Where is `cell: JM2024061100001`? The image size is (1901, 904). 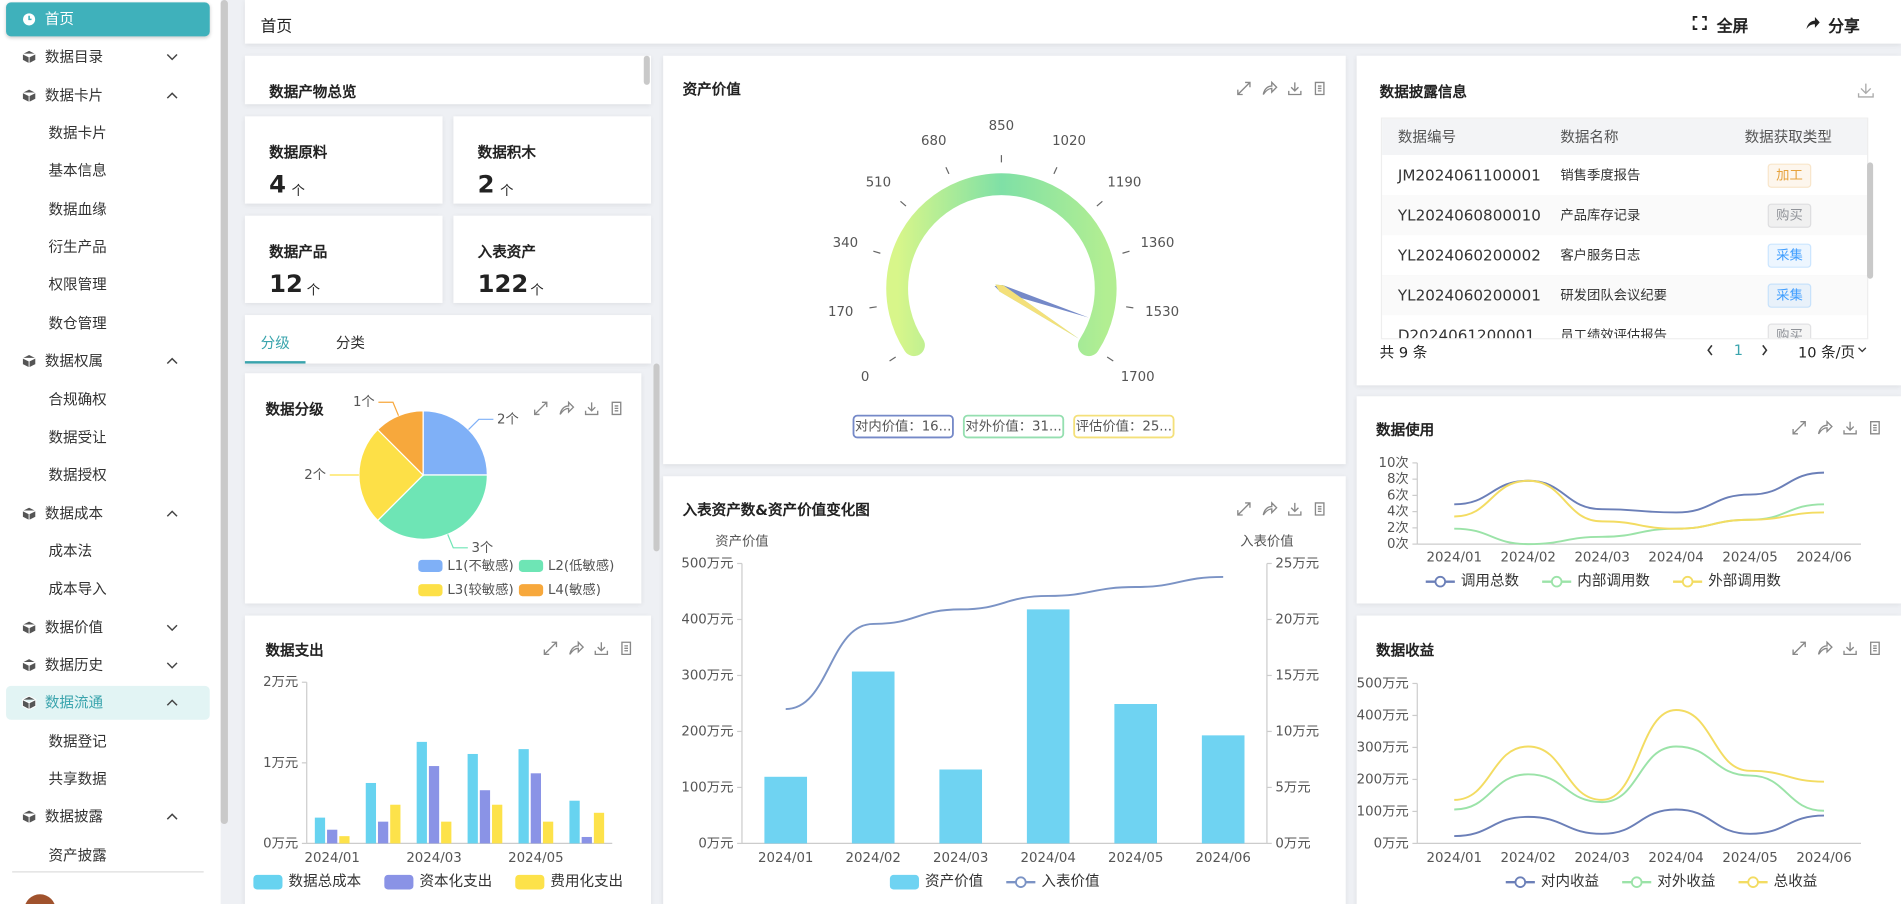
cell: JM2024061100001 is located at coordinates (1469, 175).